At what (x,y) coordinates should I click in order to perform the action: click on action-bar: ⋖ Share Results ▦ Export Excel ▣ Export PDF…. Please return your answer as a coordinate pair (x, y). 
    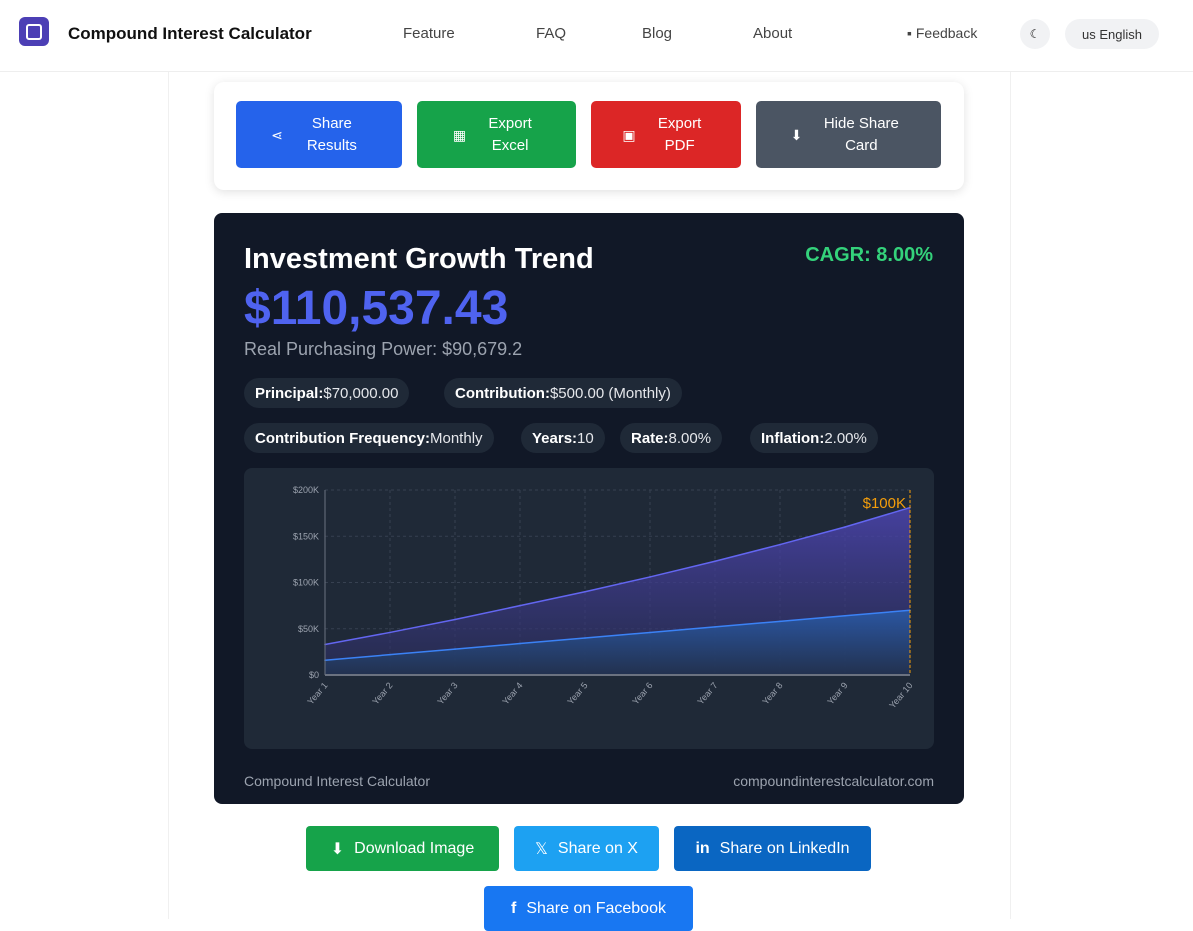
    Looking at the image, I should click on (589, 136).